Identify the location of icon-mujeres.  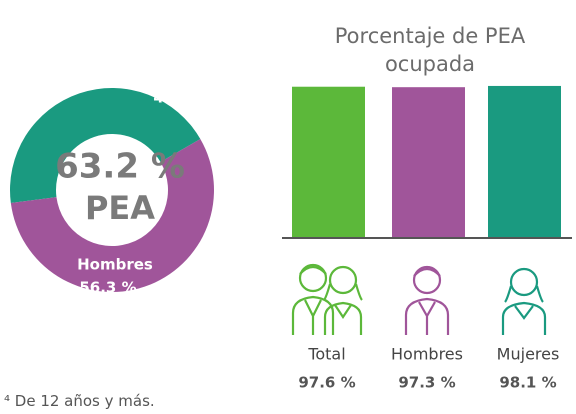
(524, 301).